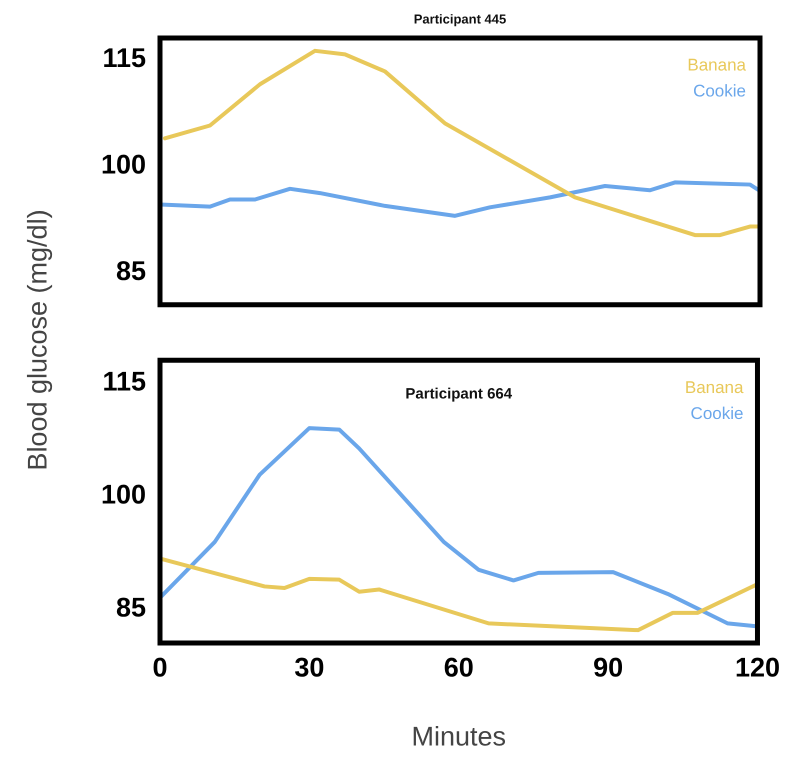 Image resolution: width=798 pixels, height=760 pixels. I want to click on y-axis-title: Blood glucose (mg/dl), so click(38, 340).